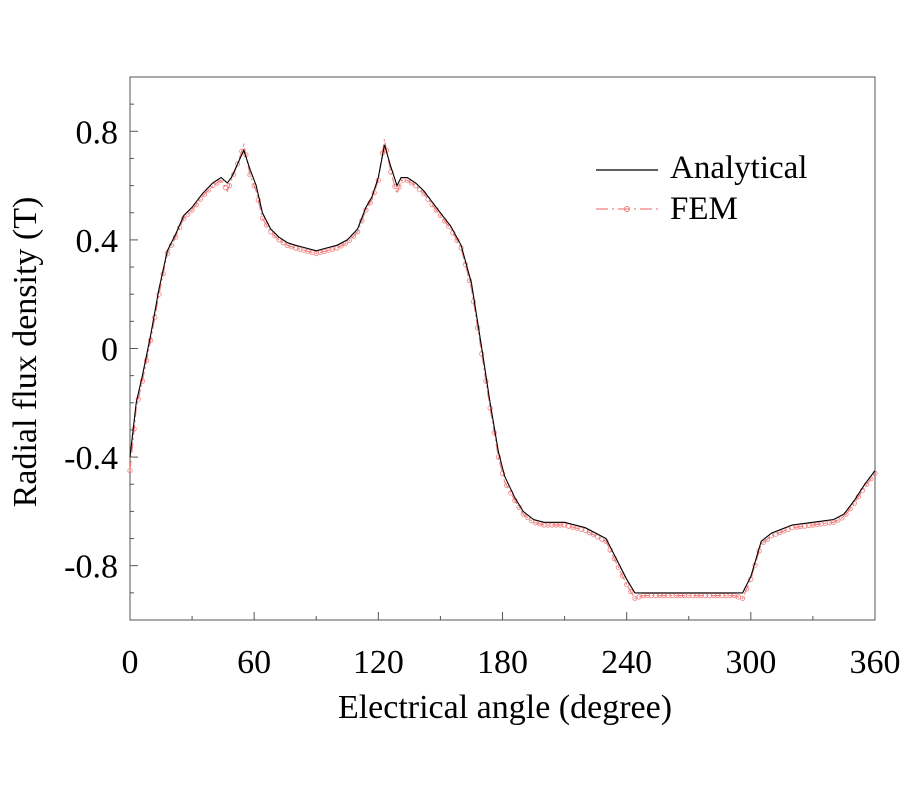 This screenshot has height=800, width=900. I want to click on x-axis: 0 60 120 180 240 300 360, so click(511, 646).